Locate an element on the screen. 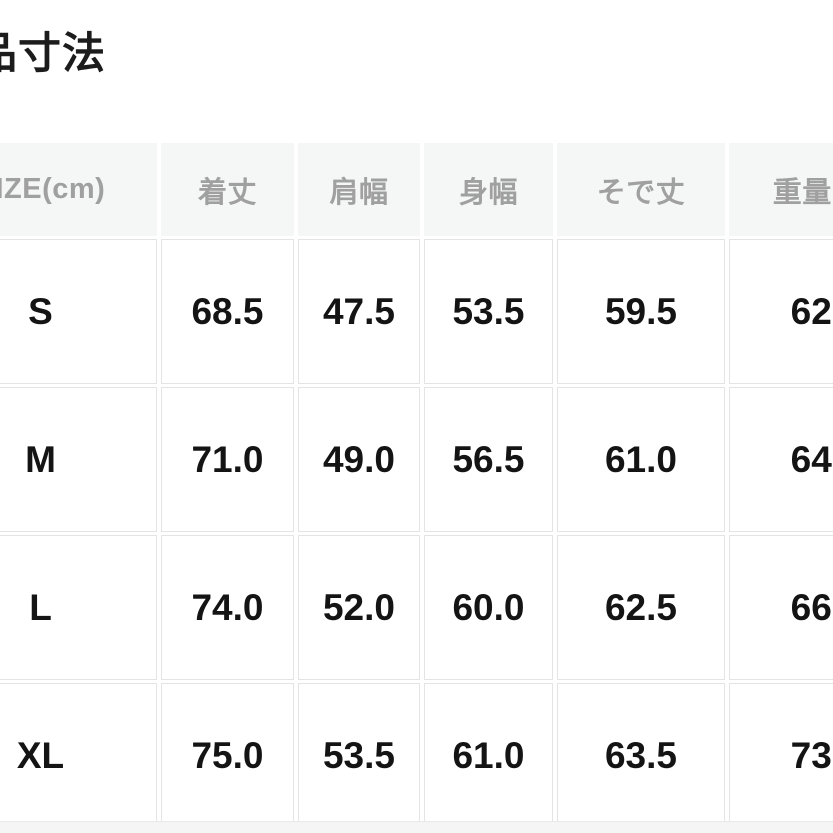  size-label: M is located at coordinates (78, 459).